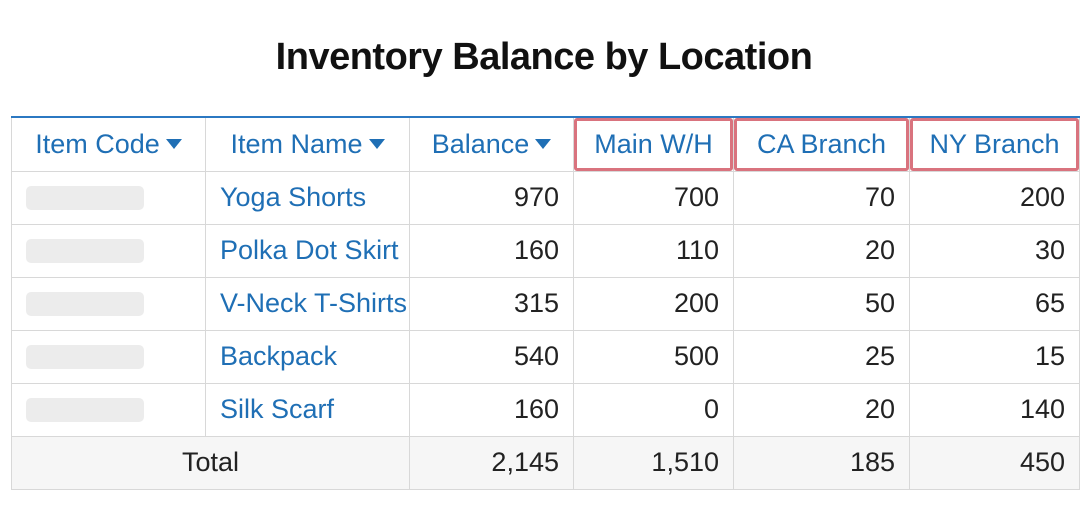  Describe the element at coordinates (97, 143) in the screenshot. I see `column-header-label: Item Code` at that location.